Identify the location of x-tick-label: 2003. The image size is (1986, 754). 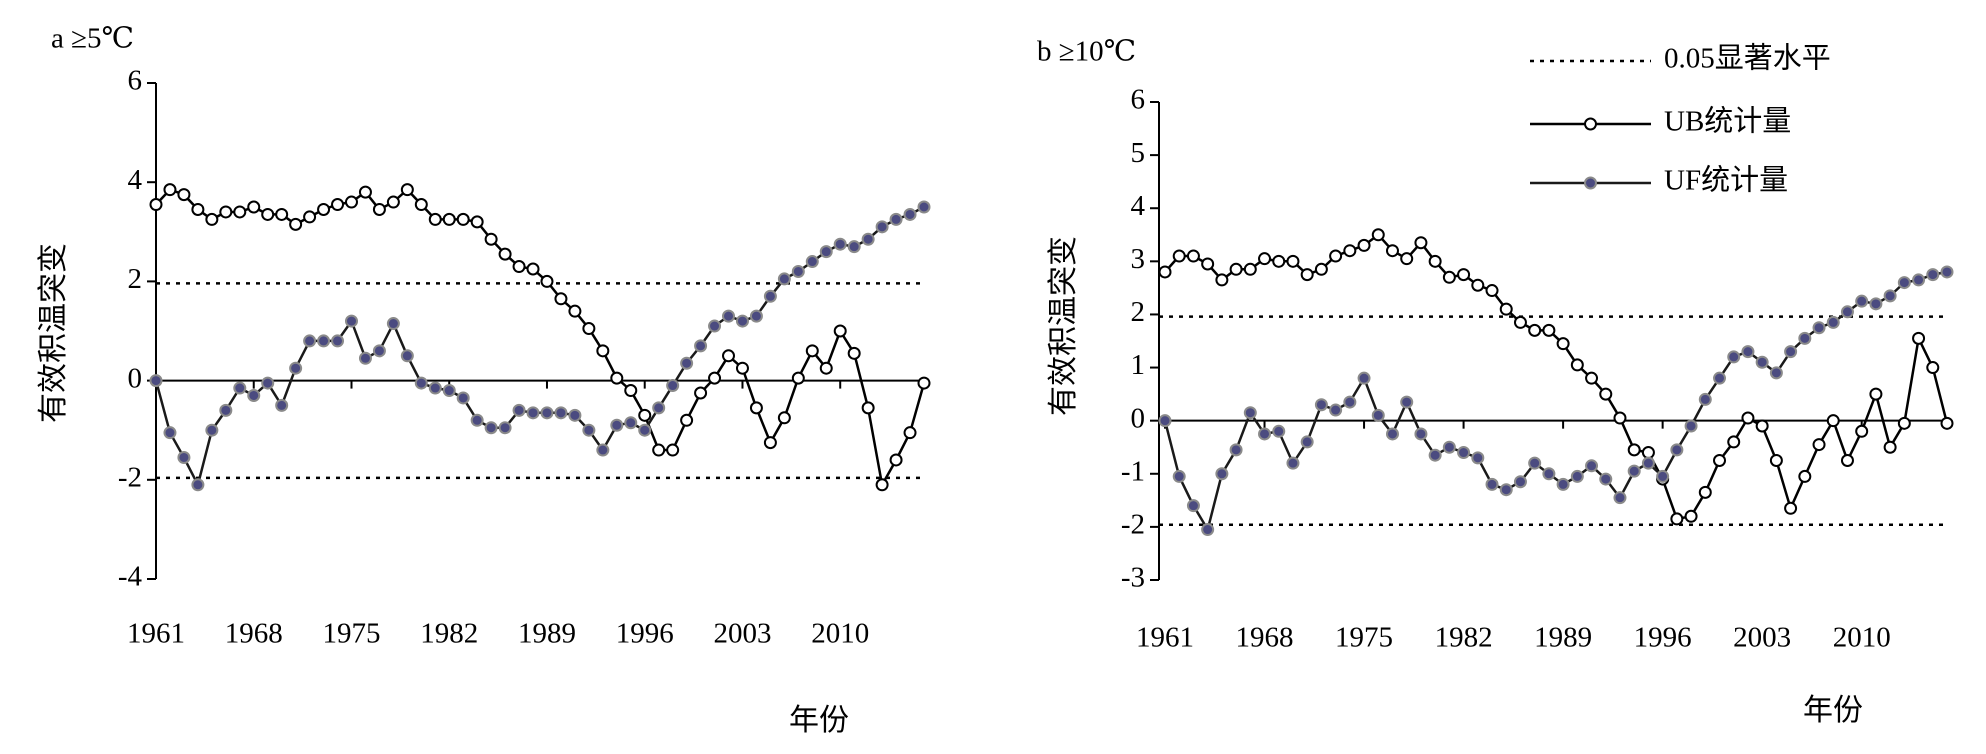
(742, 634).